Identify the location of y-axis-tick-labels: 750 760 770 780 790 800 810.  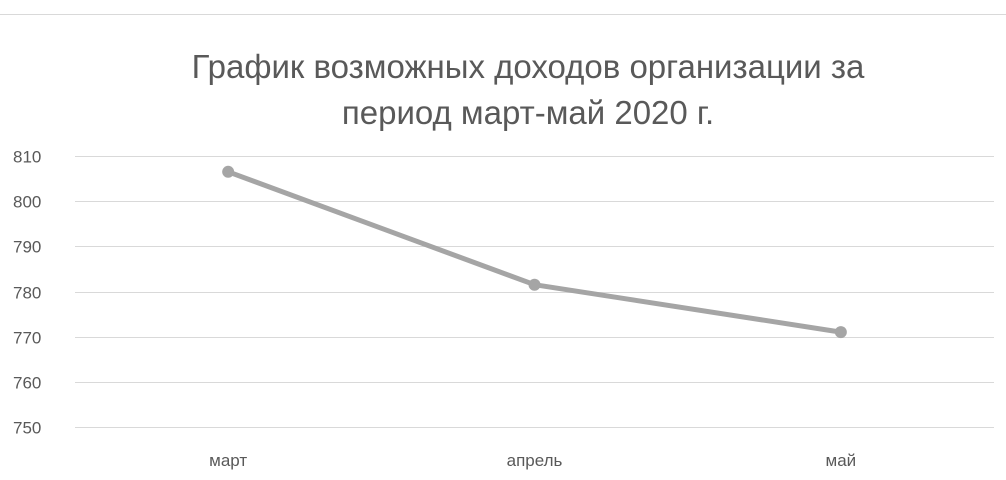
(27, 293).